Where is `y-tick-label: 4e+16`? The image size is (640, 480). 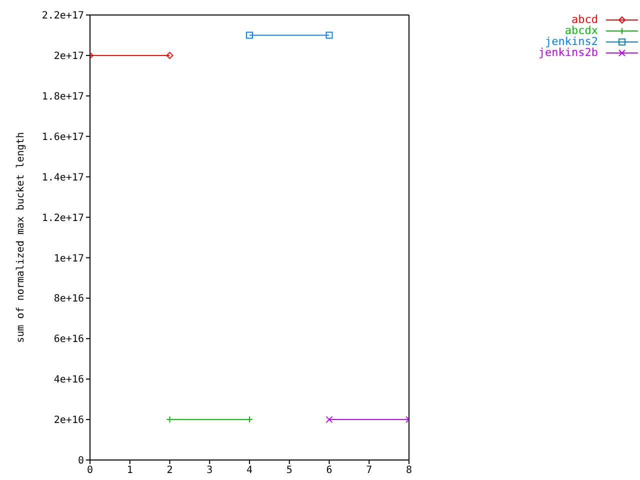
y-tick-label: 4e+16 is located at coordinates (69, 380).